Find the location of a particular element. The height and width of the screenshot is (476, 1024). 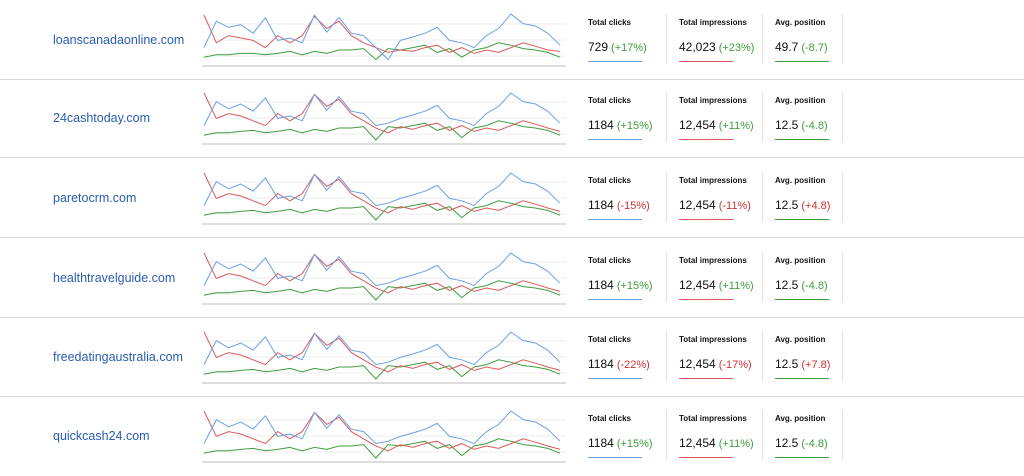

site-link: quickcash24.com is located at coordinates (101, 436).